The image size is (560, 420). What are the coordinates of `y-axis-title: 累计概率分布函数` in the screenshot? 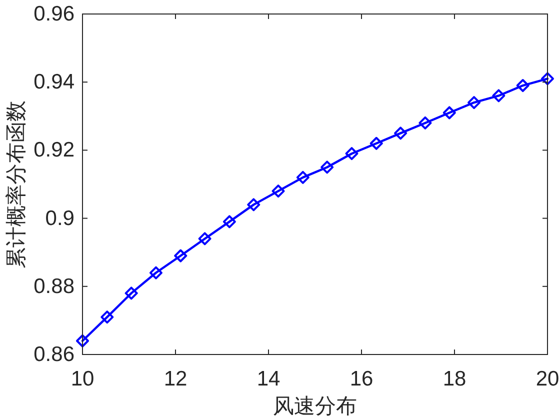 It's located at (16, 184).